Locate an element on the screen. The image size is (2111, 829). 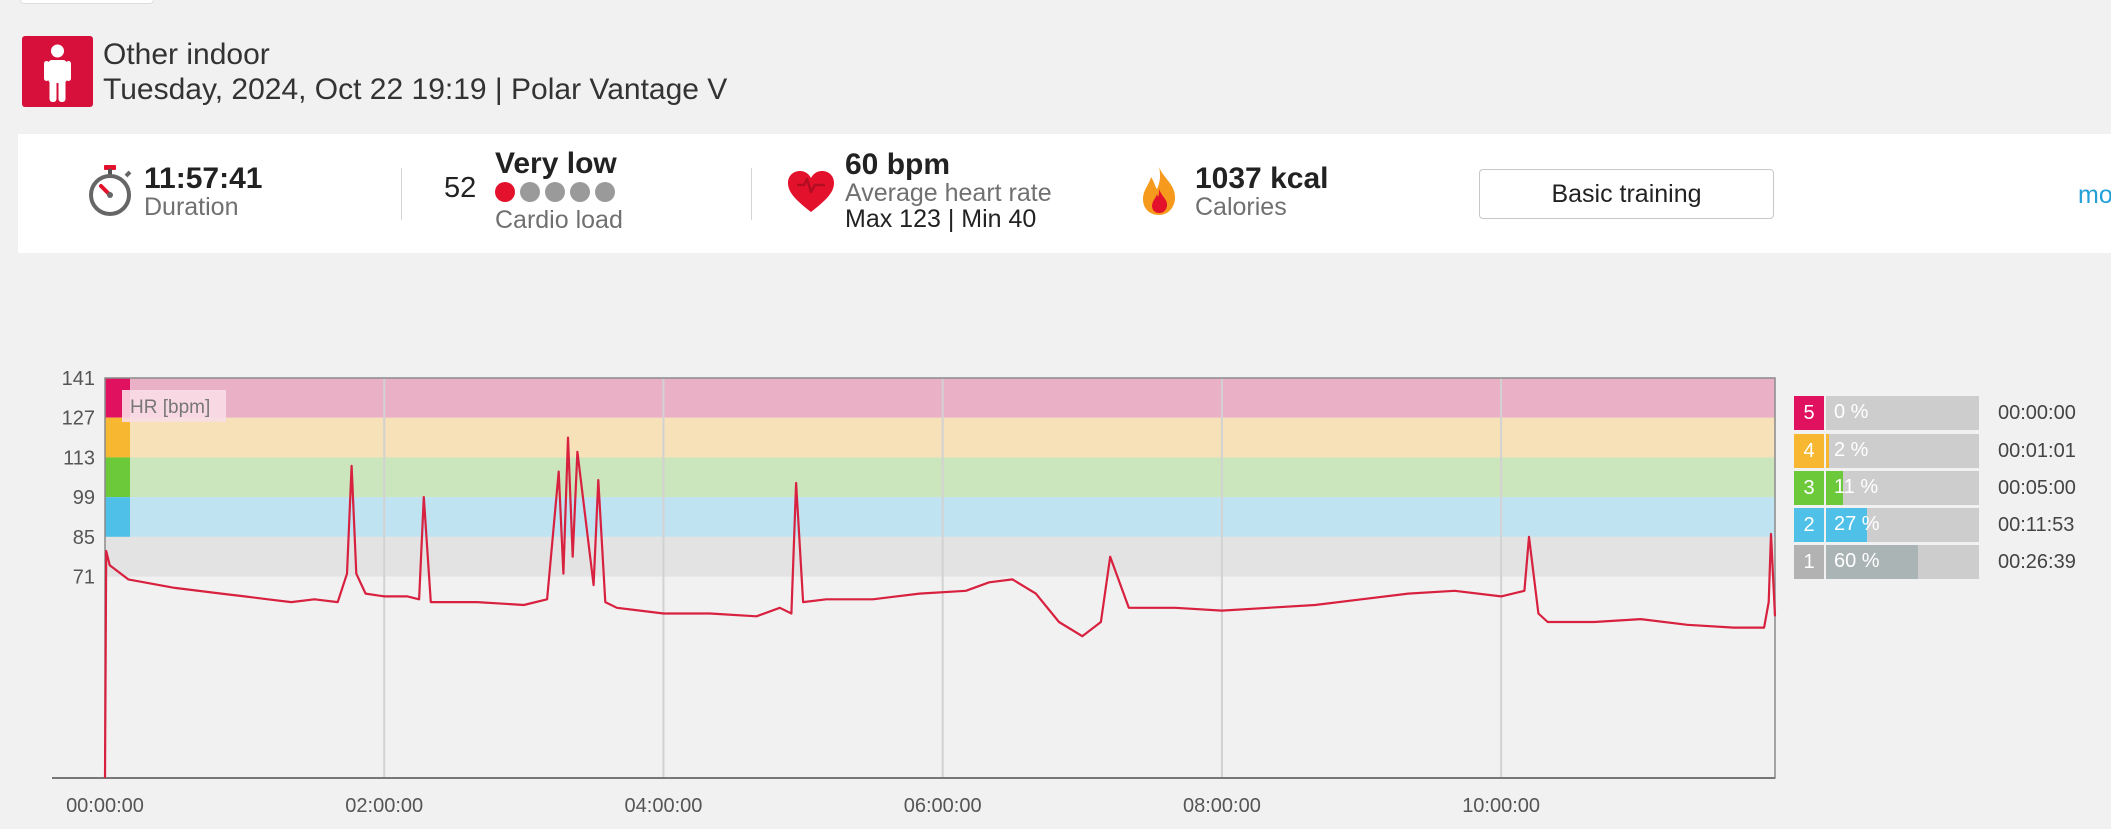
x-tick-label: 00:00:00 is located at coordinates (105, 806).